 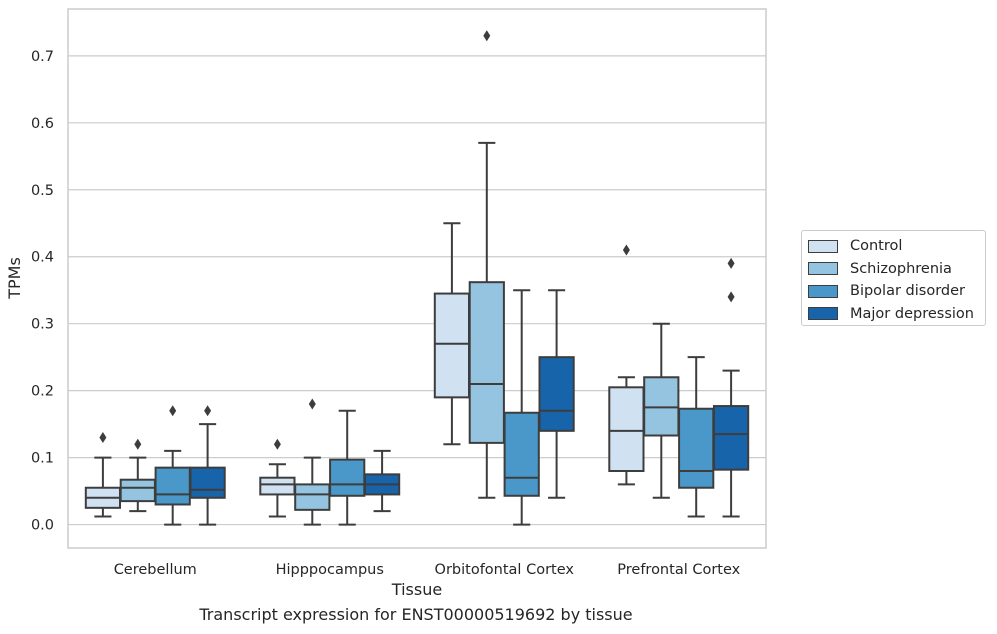 I want to click on legend-swatch-major-depression, so click(x=823, y=314).